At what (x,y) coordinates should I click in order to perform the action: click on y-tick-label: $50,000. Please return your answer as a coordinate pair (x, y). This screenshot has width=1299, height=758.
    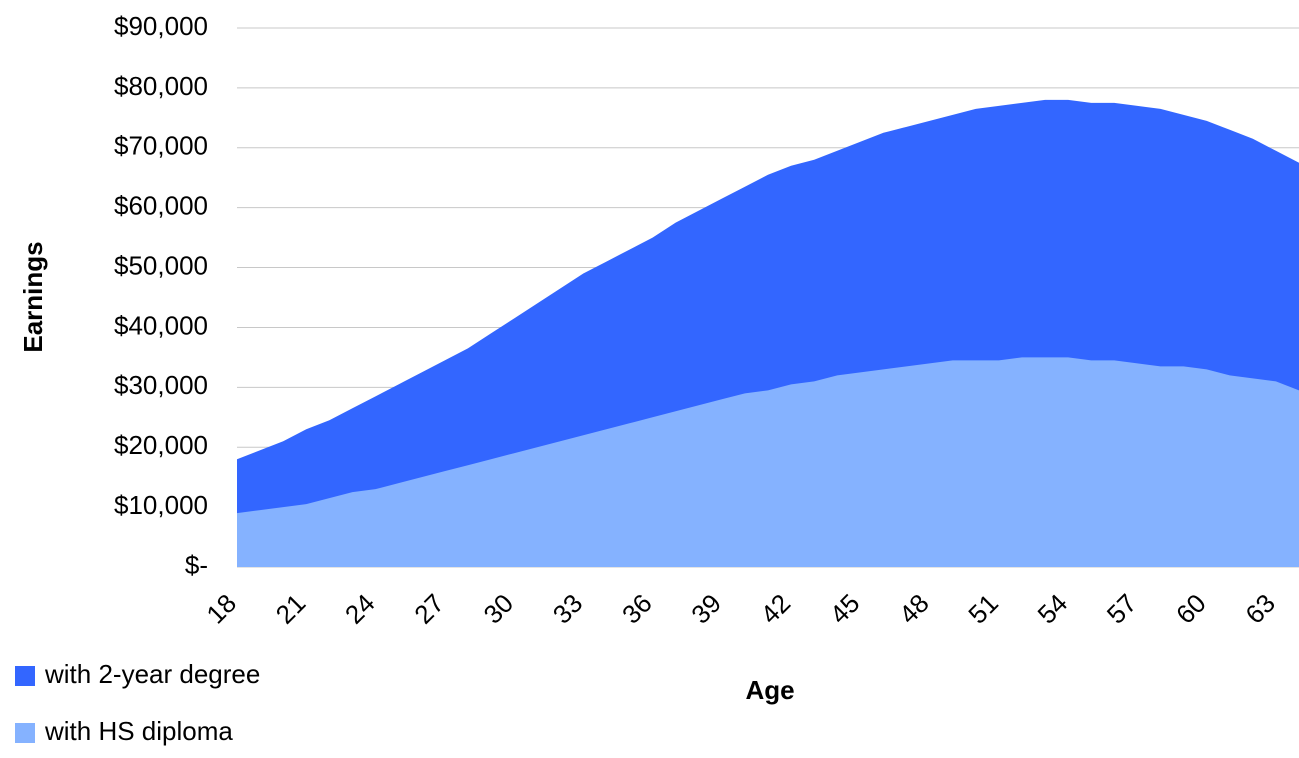
    Looking at the image, I should click on (161, 265).